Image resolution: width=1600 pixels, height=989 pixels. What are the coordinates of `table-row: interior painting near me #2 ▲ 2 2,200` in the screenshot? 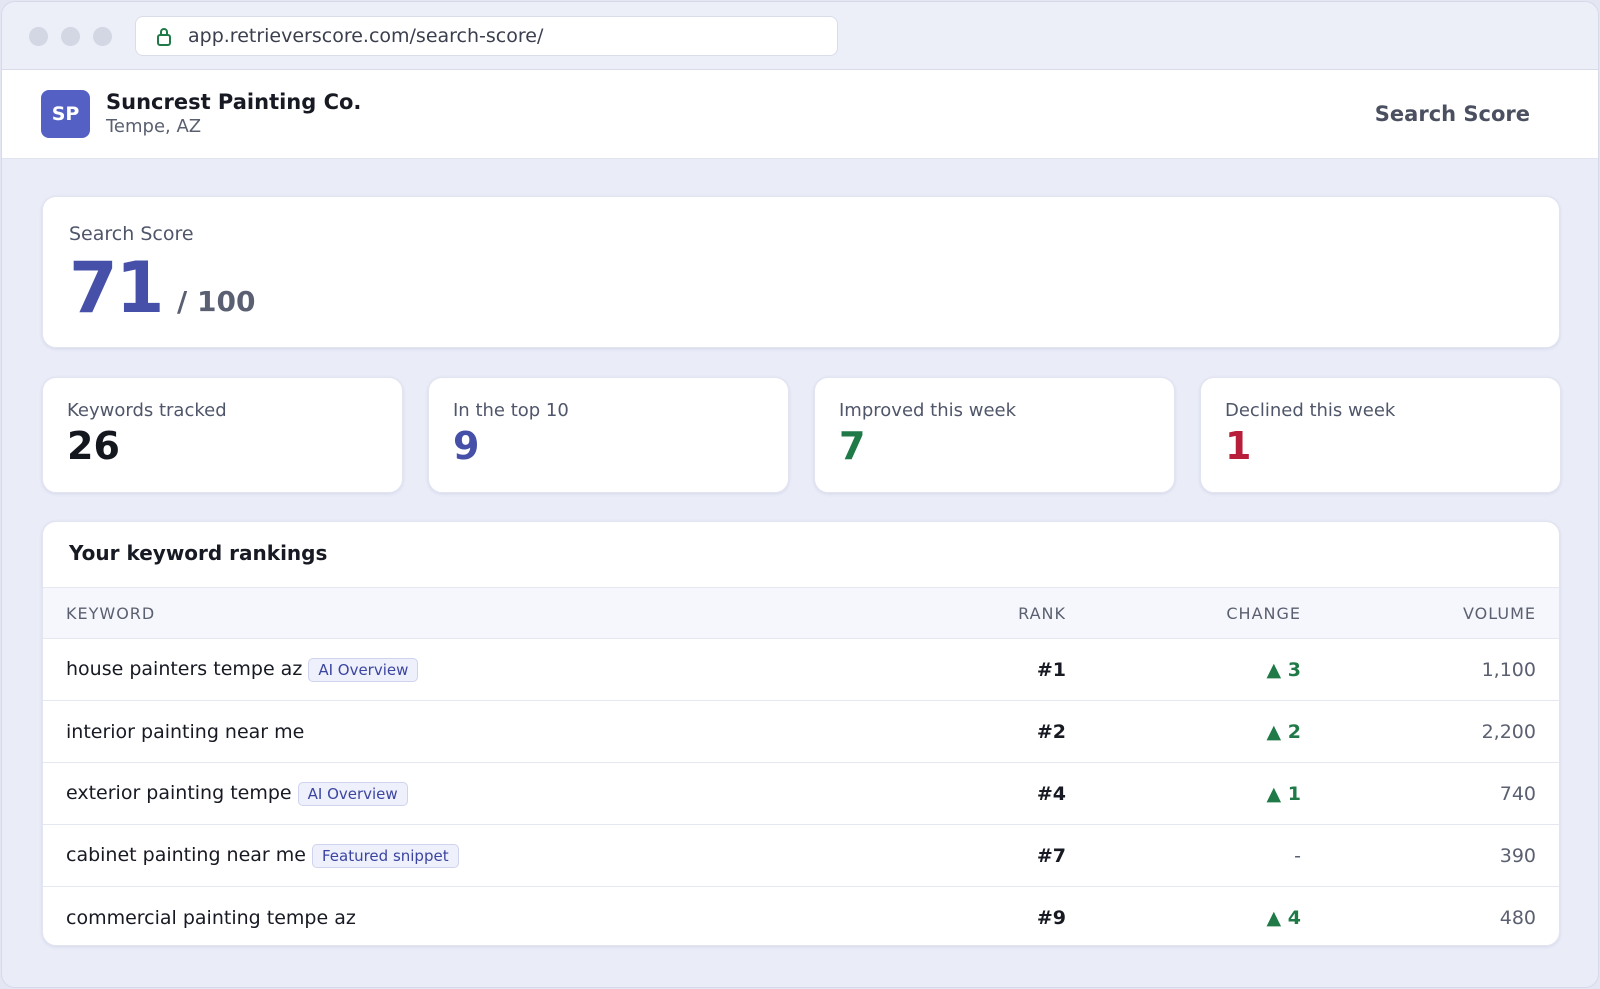 It's located at (801, 731).